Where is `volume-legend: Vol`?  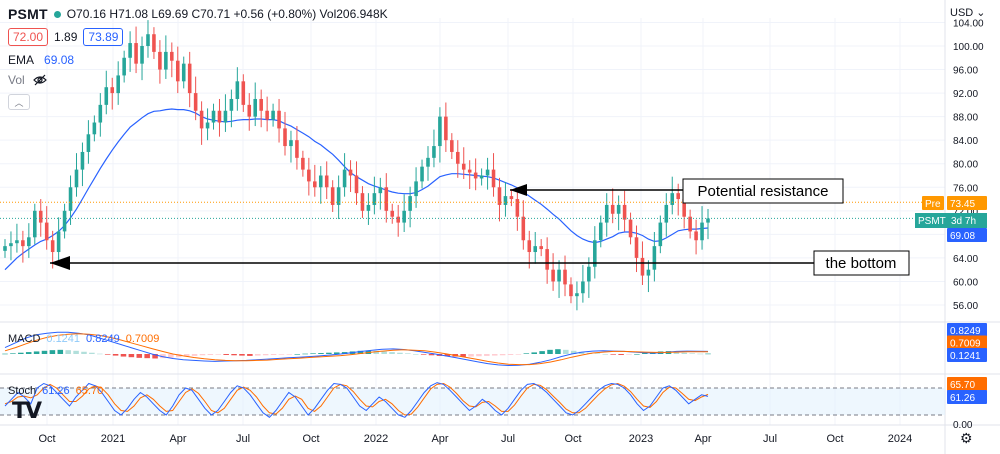
volume-legend: Vol is located at coordinates (27, 80).